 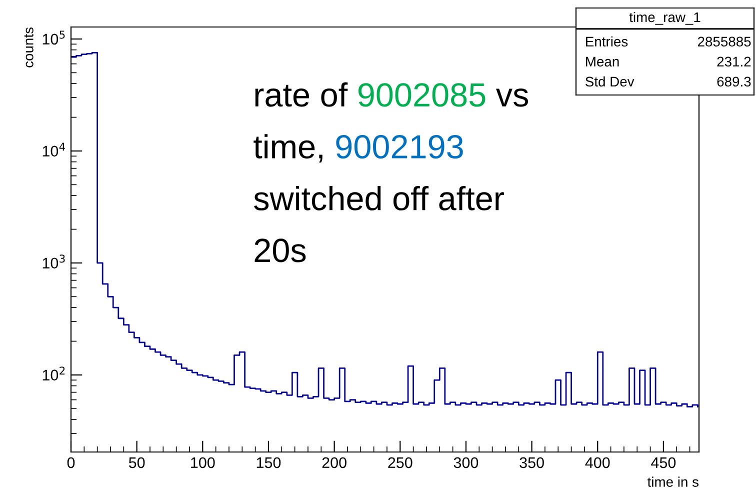 I want to click on annotation: time, 9002193, so click(x=358, y=148).